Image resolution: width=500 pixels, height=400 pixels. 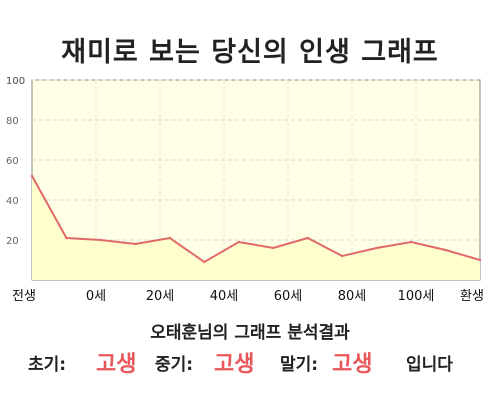 I want to click on y-tick-label-4: 100, so click(x=15, y=81).